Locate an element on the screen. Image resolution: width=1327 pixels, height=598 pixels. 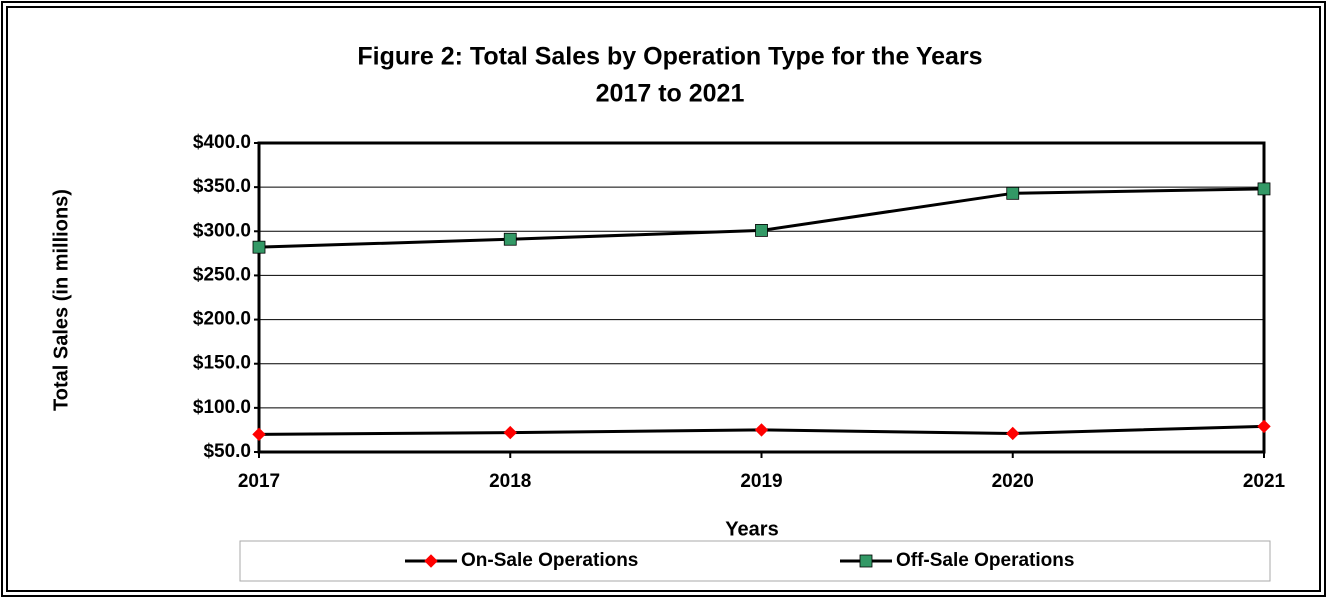
y-tick-label: $150.0 is located at coordinates (222, 363).